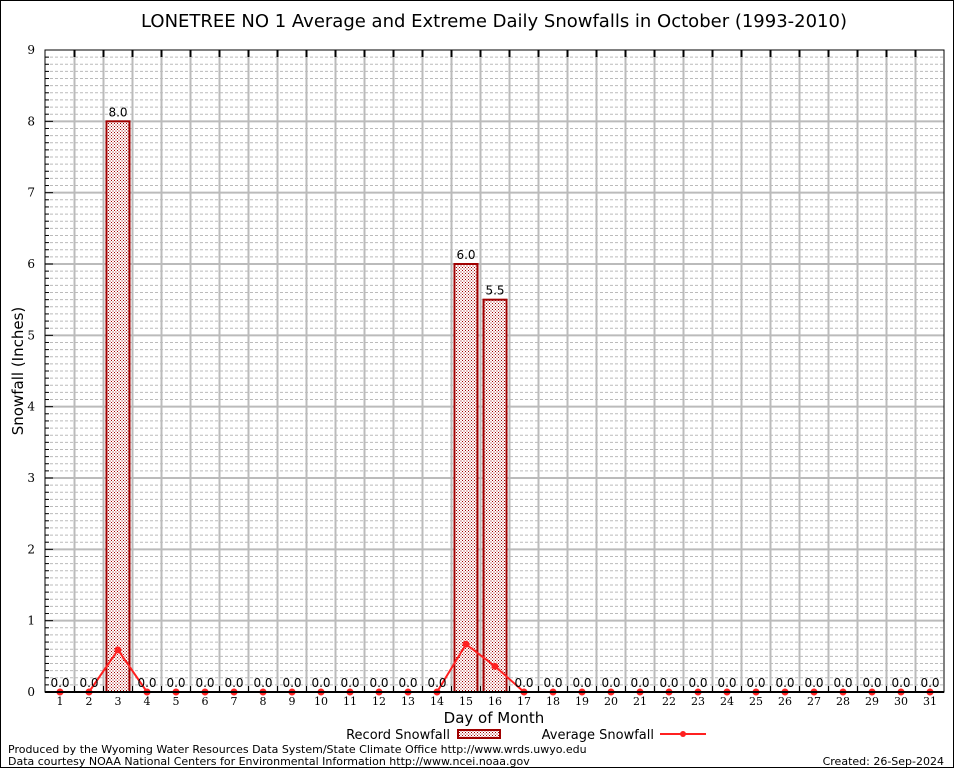 Image resolution: width=954 pixels, height=768 pixels. What do you see at coordinates (31, 549) in the screenshot?
I see `y-tick-label: 2` at bounding box center [31, 549].